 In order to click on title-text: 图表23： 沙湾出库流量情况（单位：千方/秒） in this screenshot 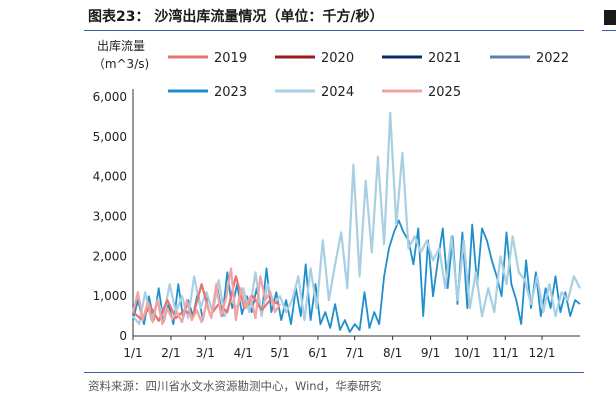, I will do `click(236, 17)`.